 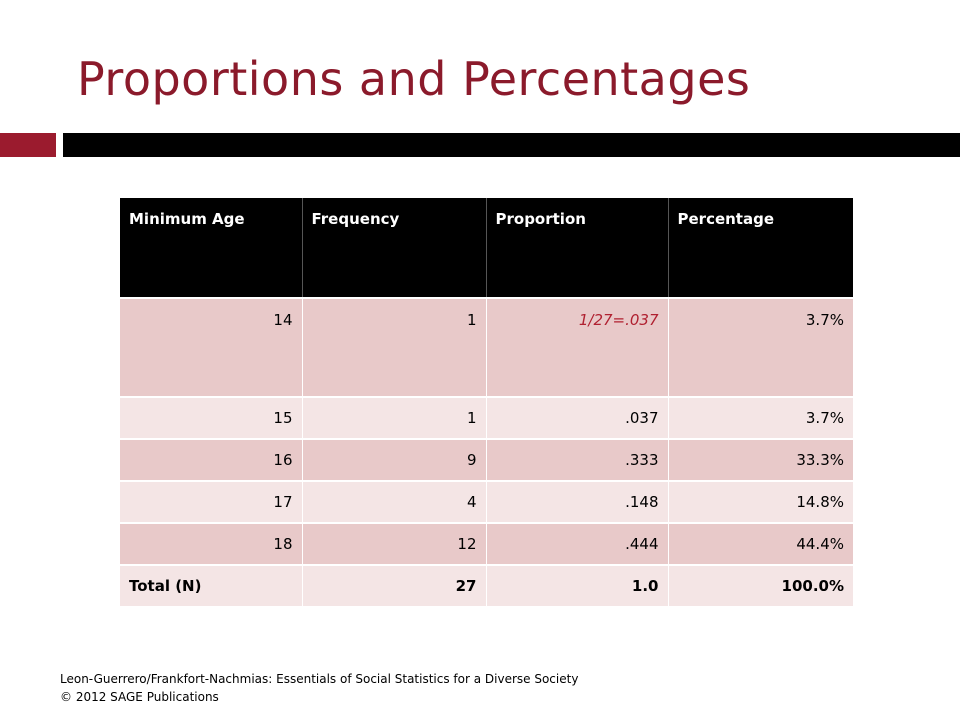 What do you see at coordinates (577, 248) in the screenshot?
I see `header-proportion: Proportion` at bounding box center [577, 248].